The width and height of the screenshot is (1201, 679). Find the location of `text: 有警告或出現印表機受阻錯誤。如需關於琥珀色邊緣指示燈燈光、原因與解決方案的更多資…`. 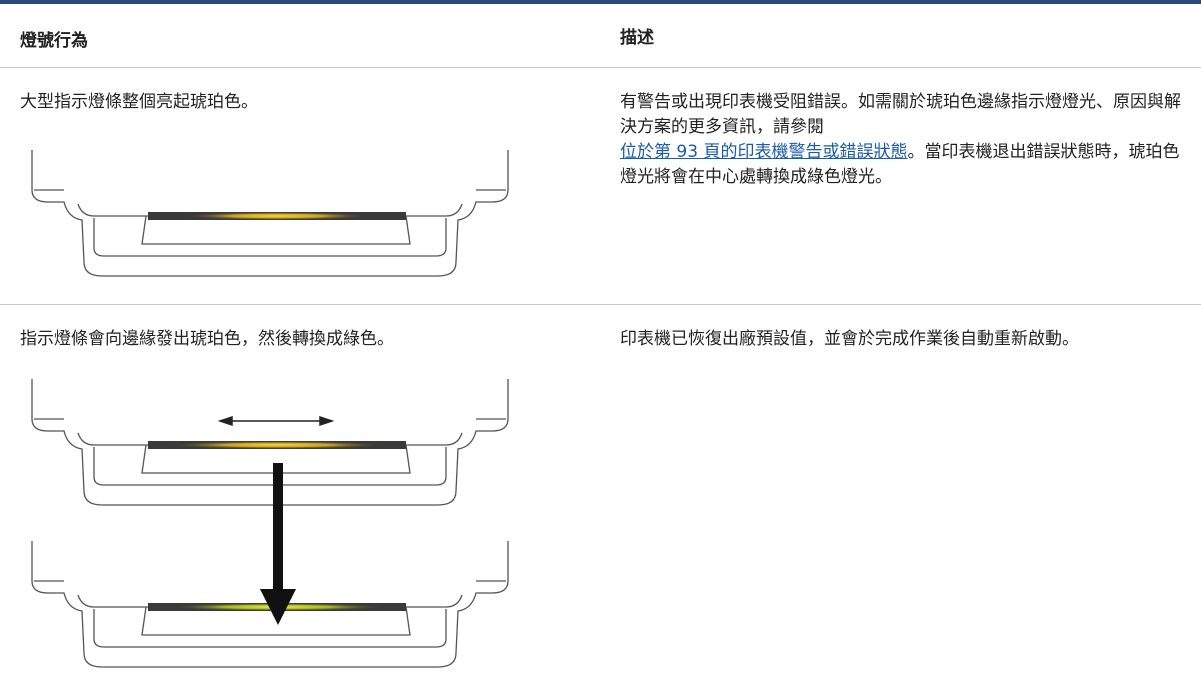

text: 有警告或出現印表機受阻錯誤。如需關於琥珀色邊緣指示燈燈光、原因與解決方案的更多資… is located at coordinates (900, 114).